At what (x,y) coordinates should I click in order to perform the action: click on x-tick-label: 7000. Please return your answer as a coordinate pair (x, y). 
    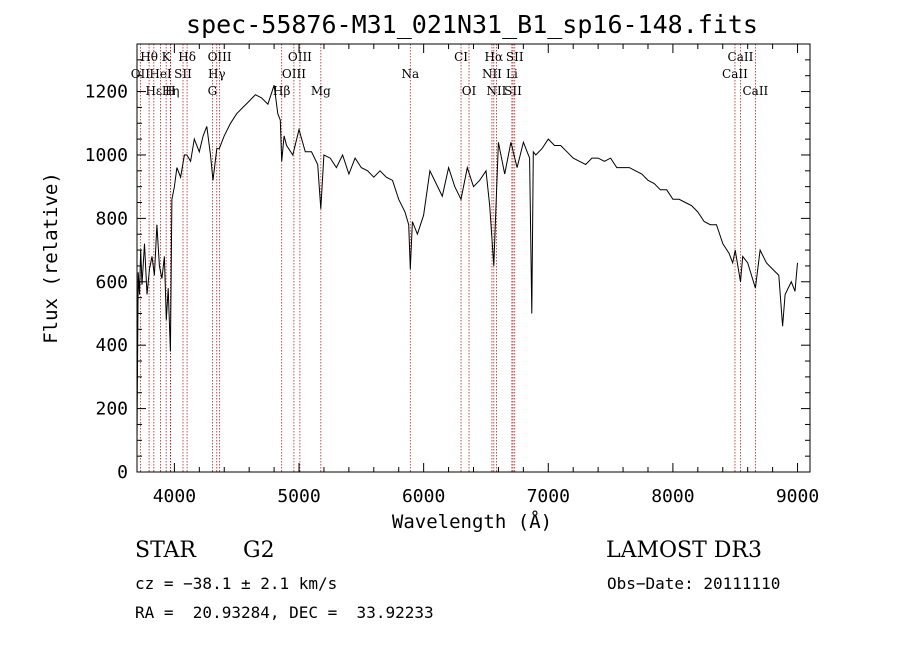
    Looking at the image, I should click on (548, 496).